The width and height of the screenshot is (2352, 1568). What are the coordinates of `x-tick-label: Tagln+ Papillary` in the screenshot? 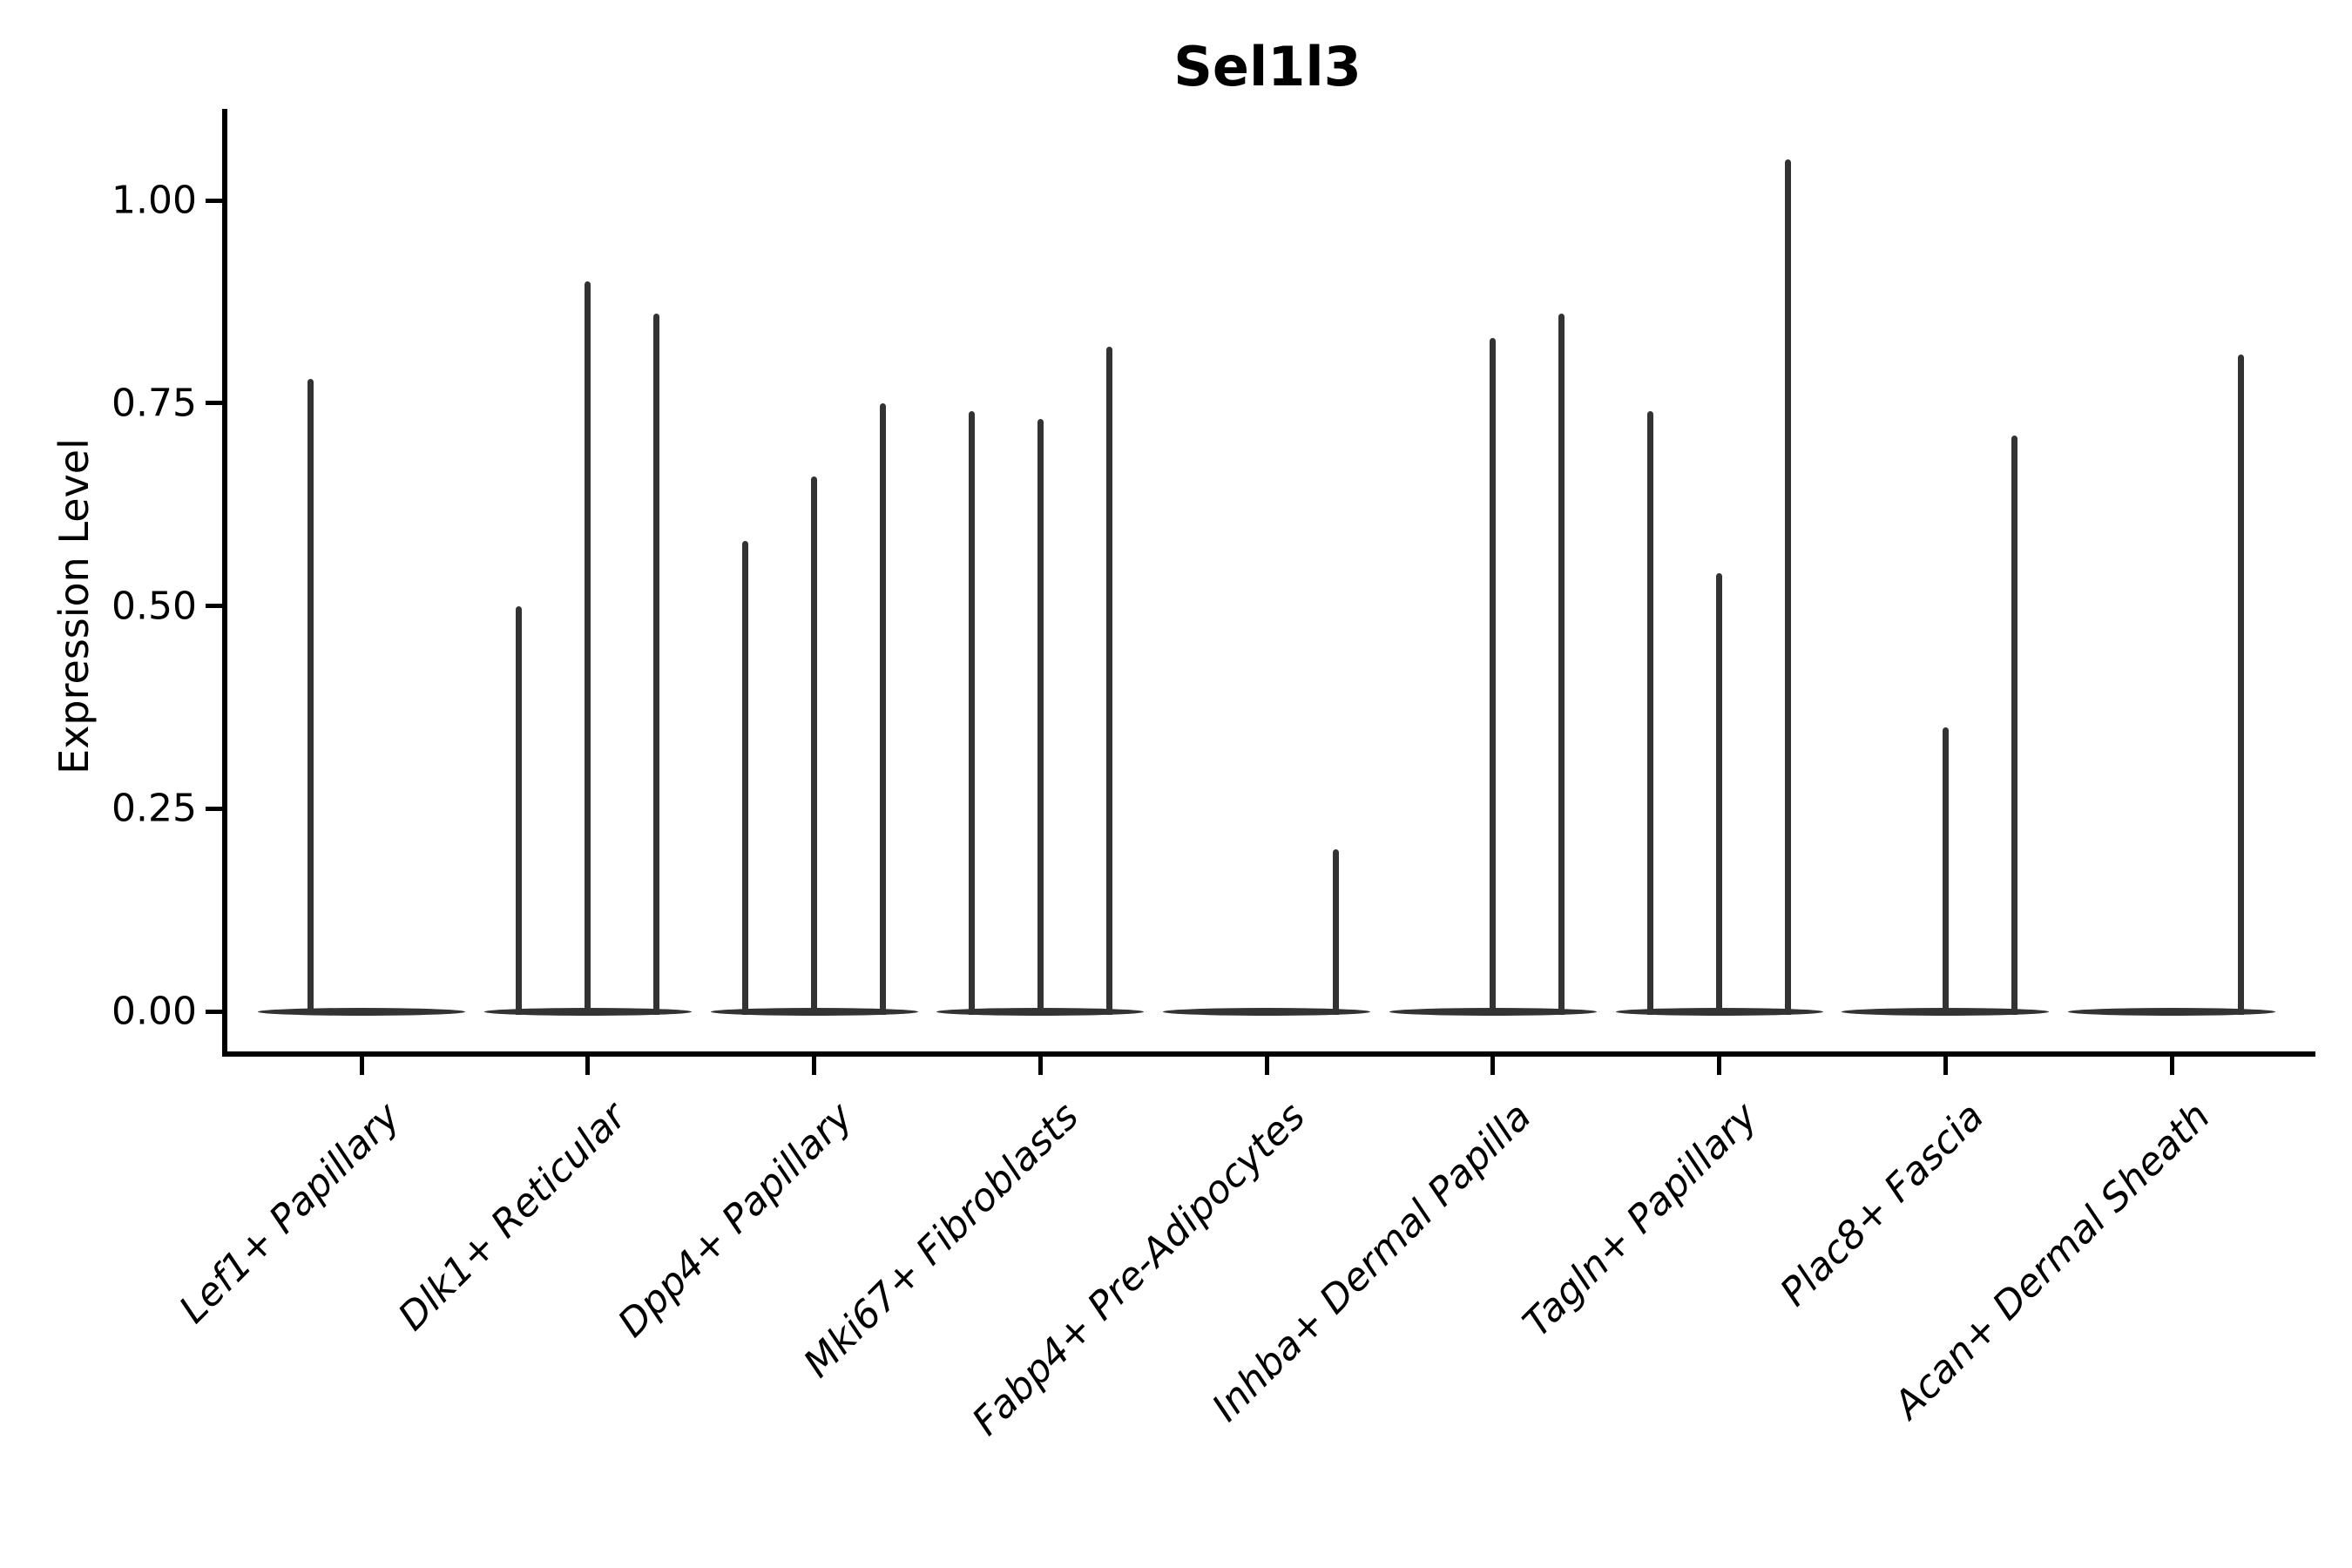 It's located at (1640, 1220).